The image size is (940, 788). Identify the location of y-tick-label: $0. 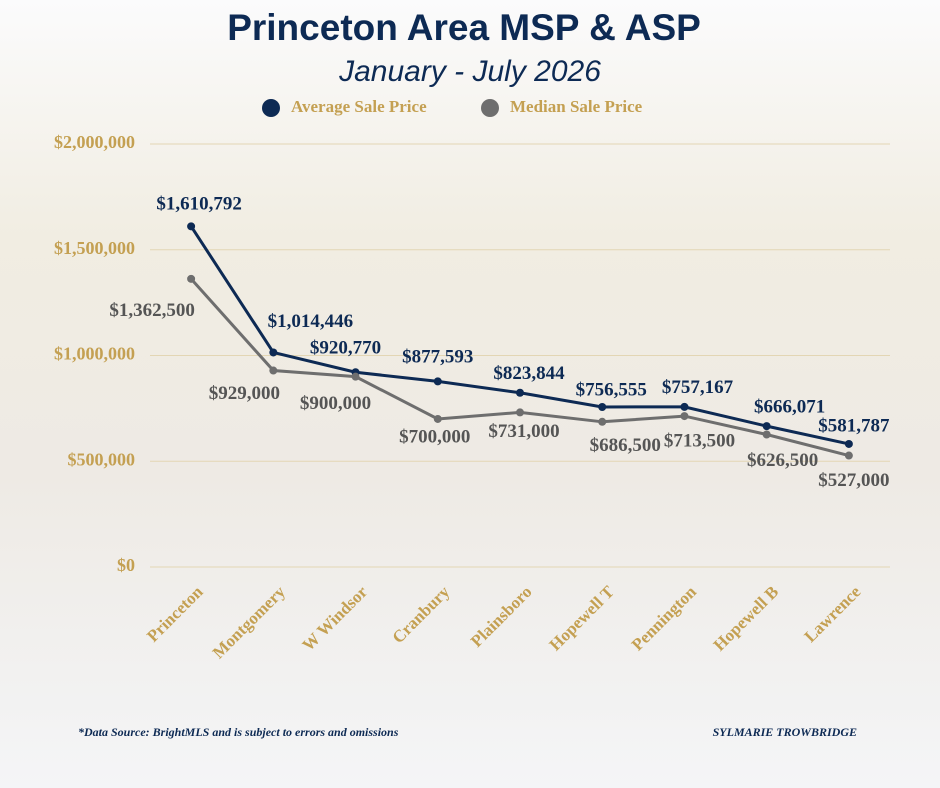
(126, 565).